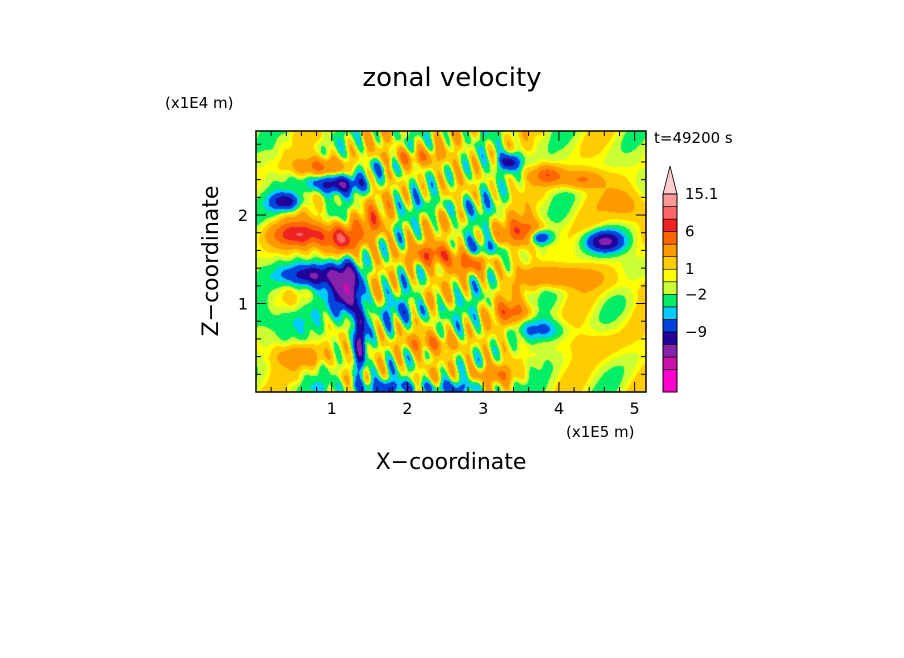  I want to click on colorbar-label: −2, so click(696, 294).